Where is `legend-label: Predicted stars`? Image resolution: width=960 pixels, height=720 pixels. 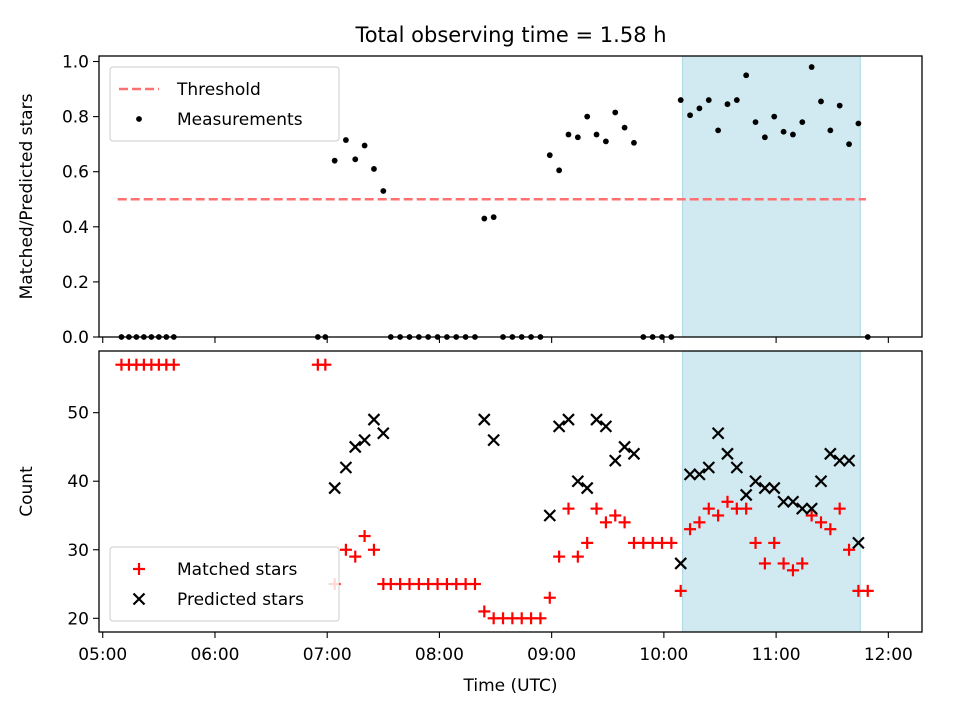 legend-label: Predicted stars is located at coordinates (240, 600).